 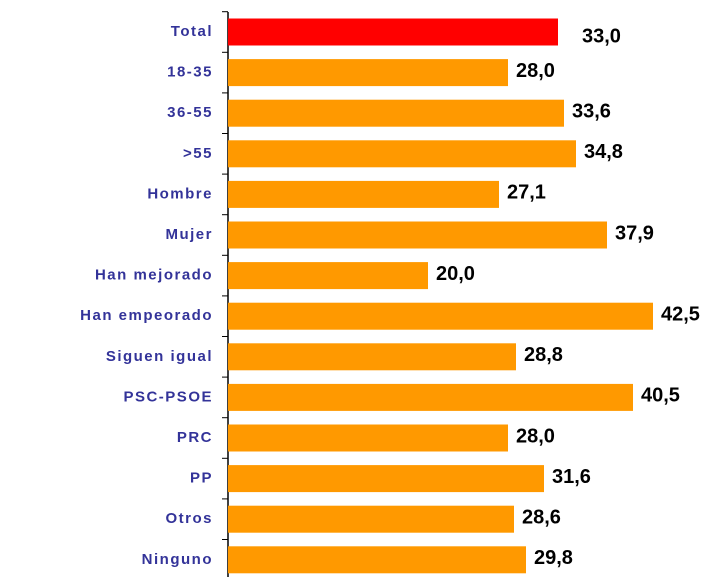 I want to click on value-label: 27,1, so click(x=526, y=193).